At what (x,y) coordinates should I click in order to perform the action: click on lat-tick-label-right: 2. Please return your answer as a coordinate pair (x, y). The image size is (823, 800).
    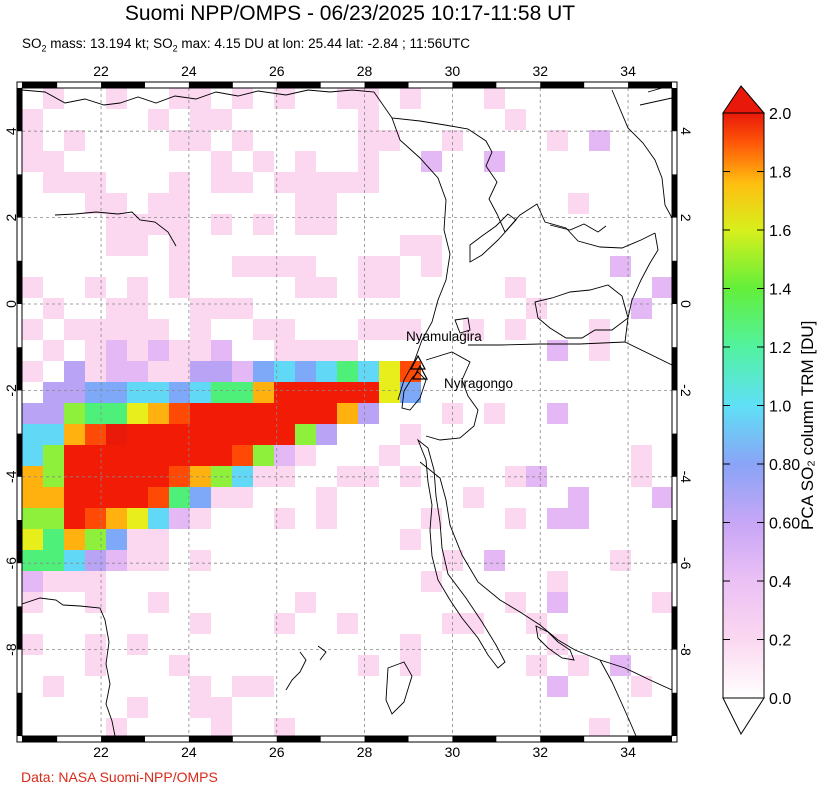
    Looking at the image, I should click on (686, 218).